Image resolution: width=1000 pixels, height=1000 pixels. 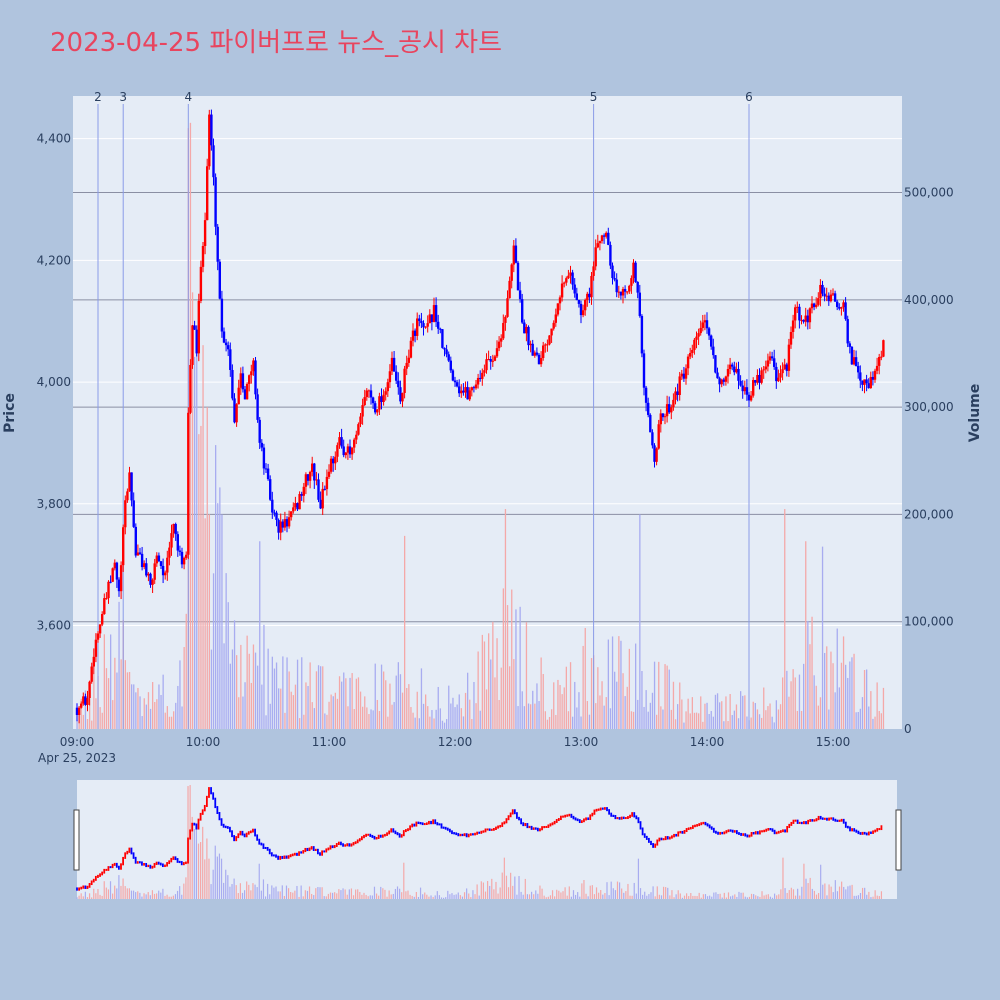 What do you see at coordinates (455, 742) in the screenshot?
I see `time-axis-ticks: 09:00 10:00 11:00 12:00 13:00 14:00 15:00` at bounding box center [455, 742].